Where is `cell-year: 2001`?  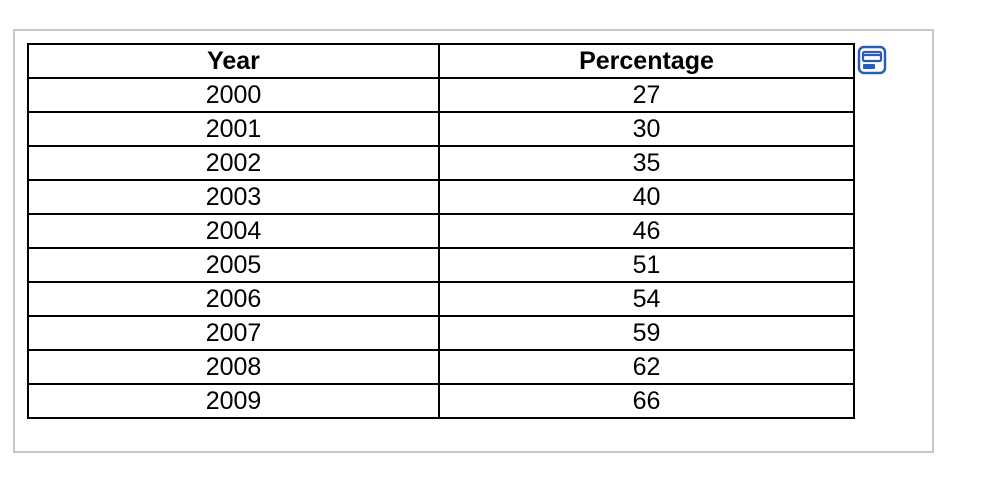
cell-year: 2001 is located at coordinates (233, 129).